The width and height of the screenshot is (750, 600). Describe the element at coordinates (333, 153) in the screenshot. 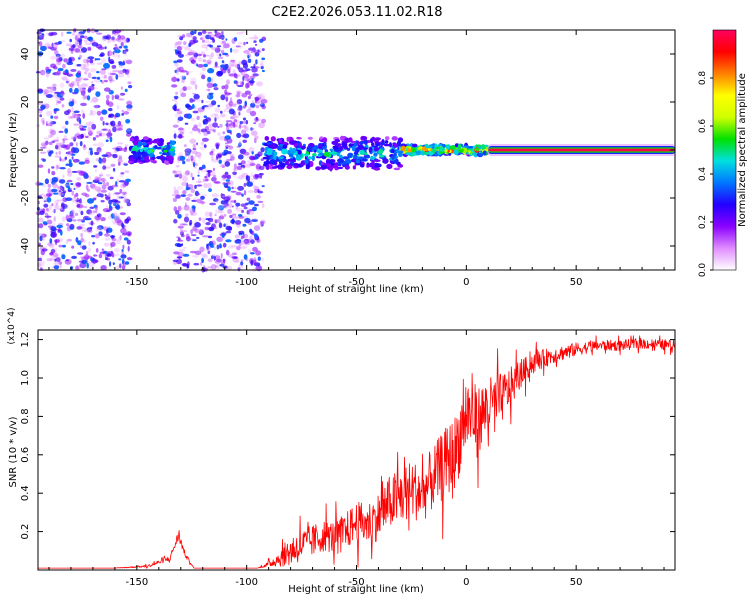

I see `spectrogram-region-signal` at that location.